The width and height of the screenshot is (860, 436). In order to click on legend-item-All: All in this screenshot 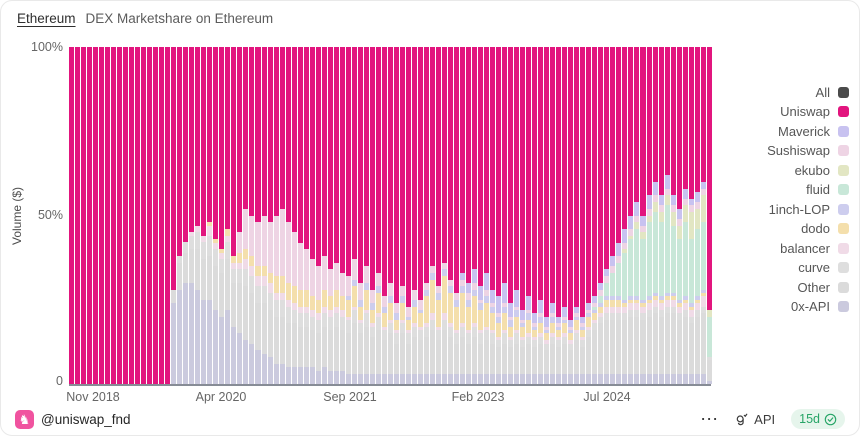, I will do `click(808, 92)`.